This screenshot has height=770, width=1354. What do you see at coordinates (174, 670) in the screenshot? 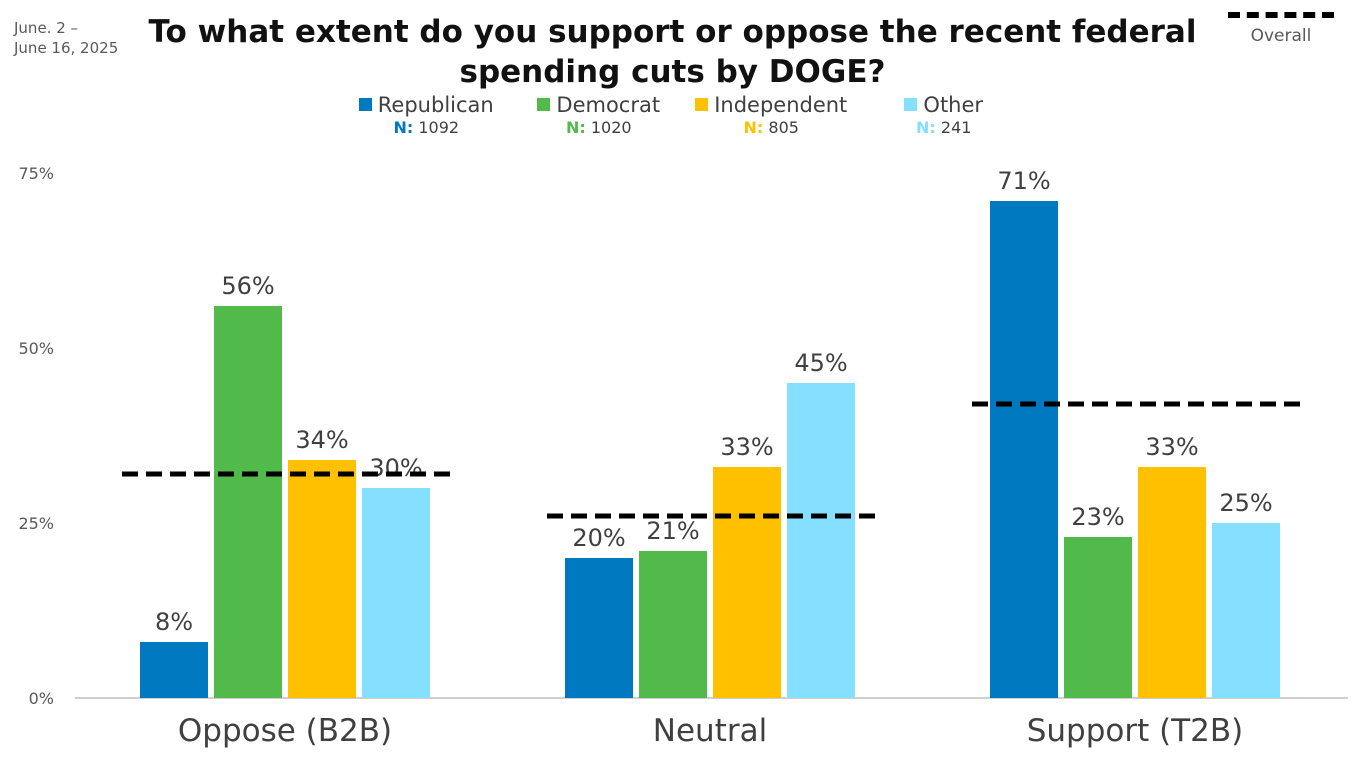
I see `bar-oppose-b2b-republican` at bounding box center [174, 670].